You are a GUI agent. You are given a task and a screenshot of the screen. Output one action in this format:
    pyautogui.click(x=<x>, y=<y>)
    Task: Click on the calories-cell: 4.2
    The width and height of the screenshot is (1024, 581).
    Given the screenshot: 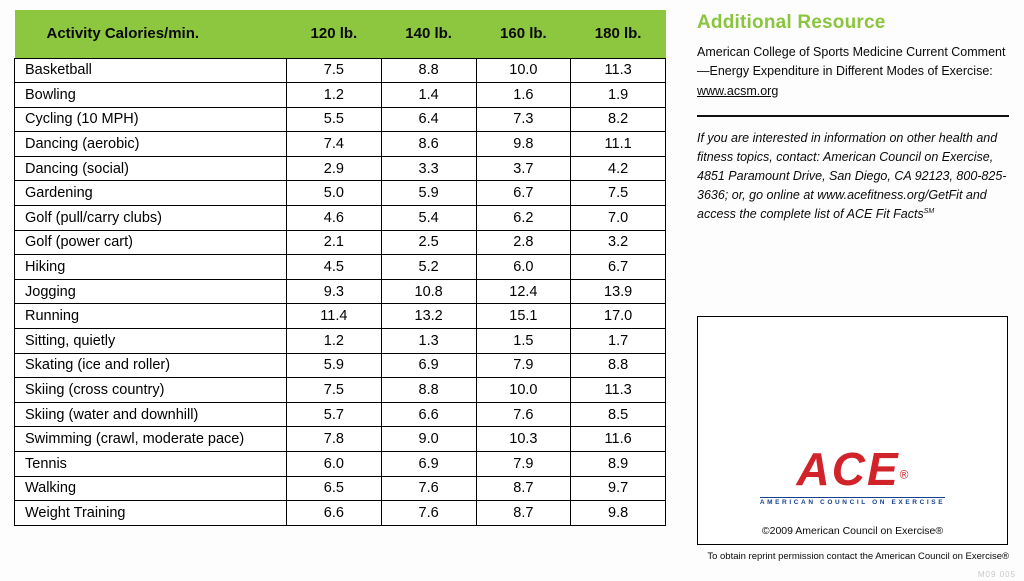 What is the action you would take?
    pyautogui.click(x=618, y=168)
    